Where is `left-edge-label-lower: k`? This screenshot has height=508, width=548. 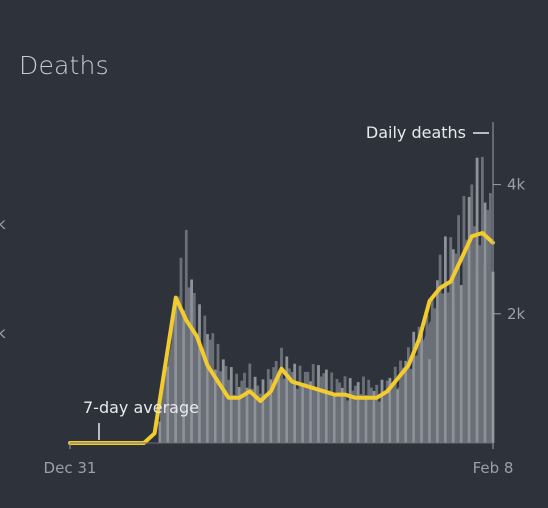
left-edge-label-lower: k is located at coordinates (3, 333).